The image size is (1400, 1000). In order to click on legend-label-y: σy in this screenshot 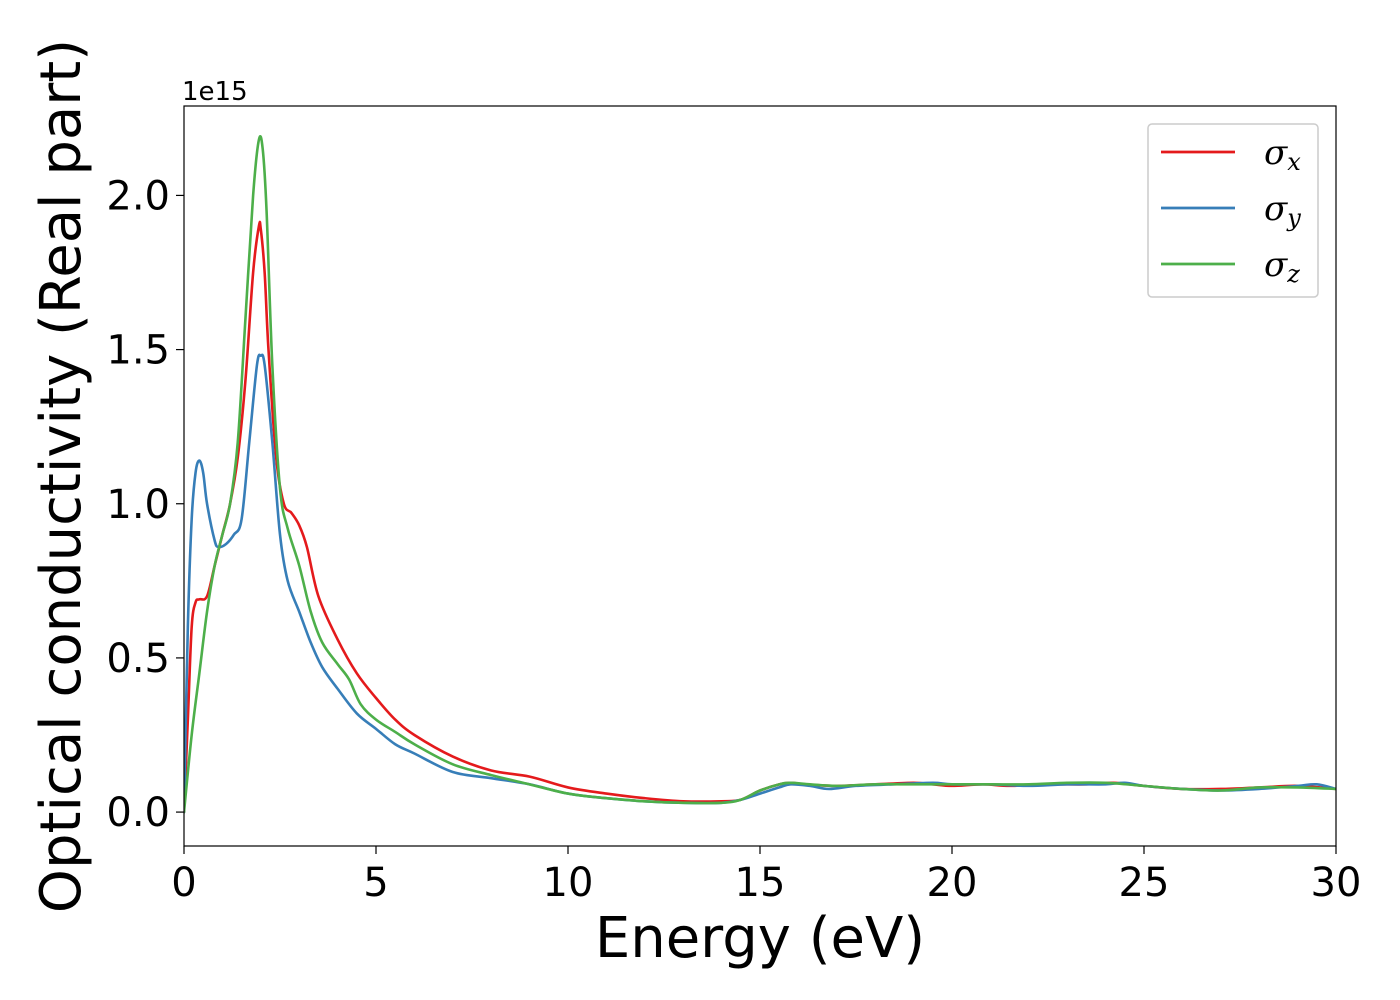, I will do `click(1282, 210)`.